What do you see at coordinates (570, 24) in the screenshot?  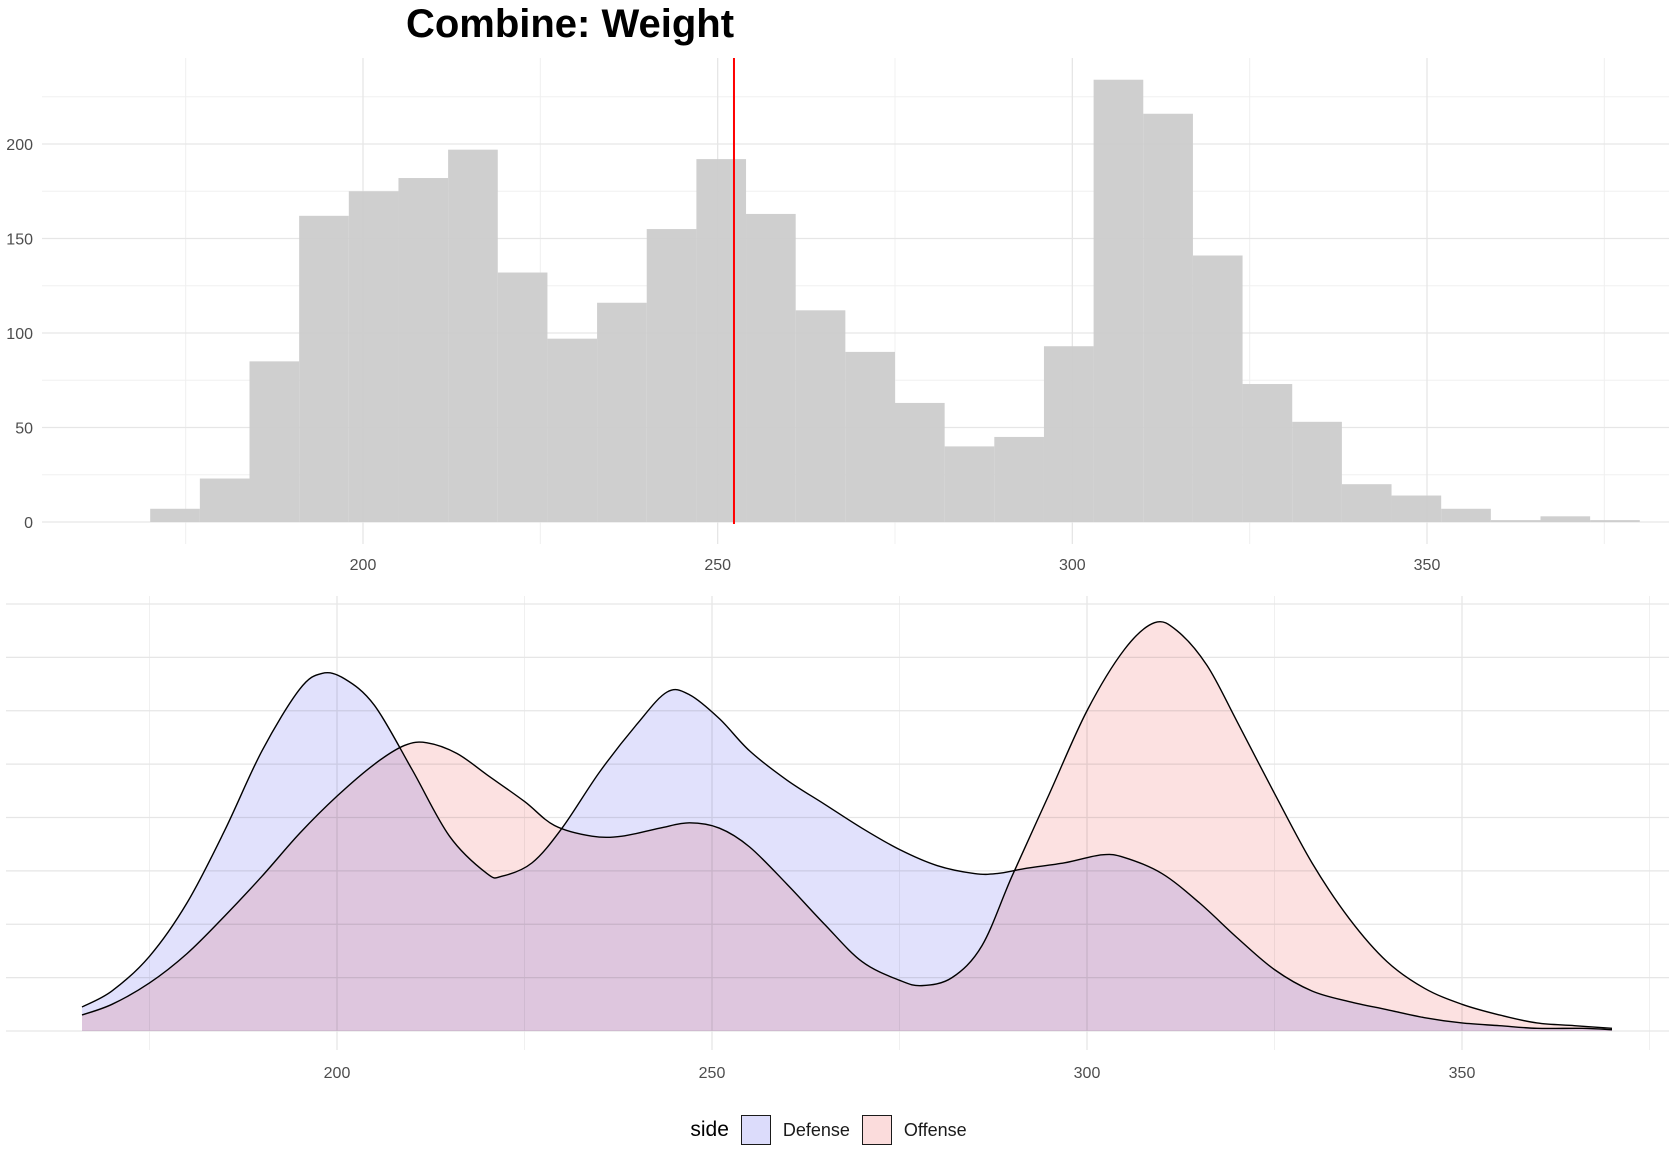 I see `chart-title: Combine: Weight` at bounding box center [570, 24].